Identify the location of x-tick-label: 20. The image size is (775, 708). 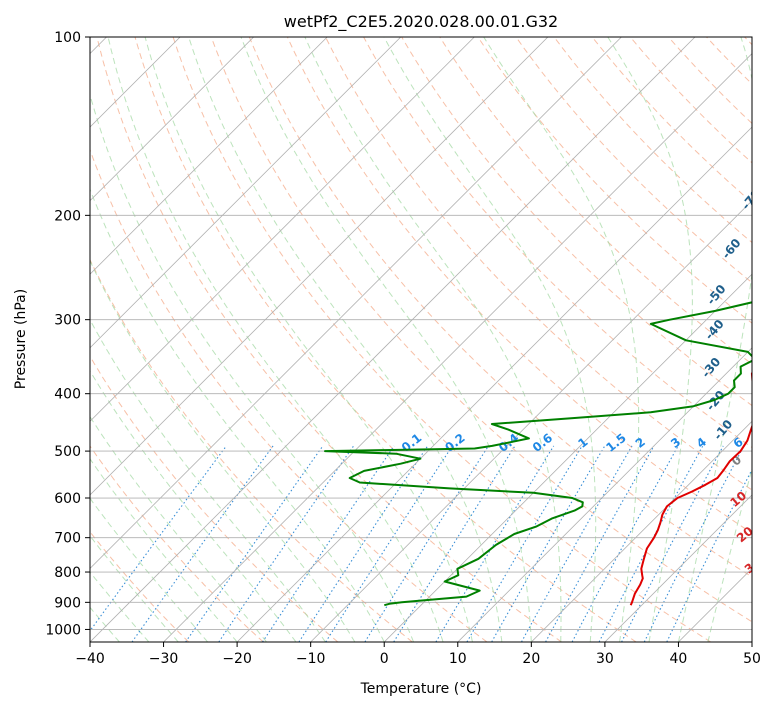
(531, 659).